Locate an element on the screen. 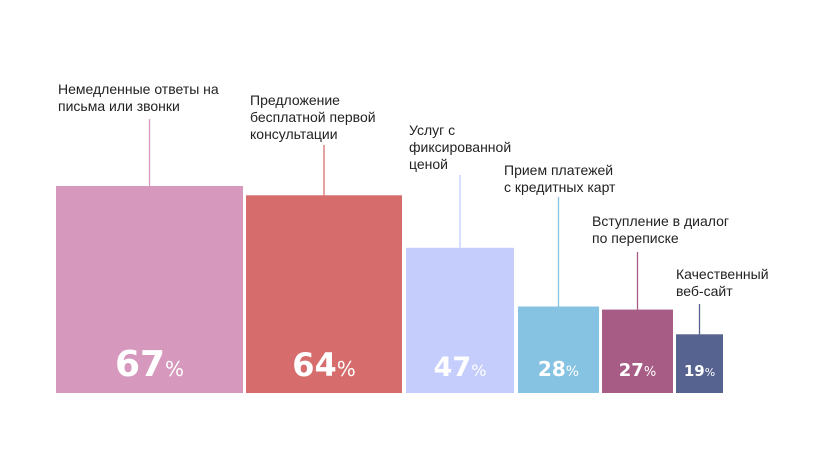 The height and width of the screenshot is (458, 816). category-label: Немедленные ответы на письма или звонки is located at coordinates (138, 97).